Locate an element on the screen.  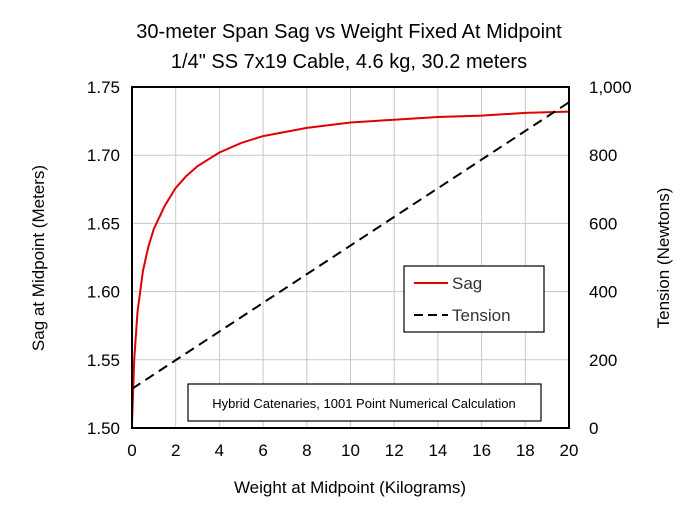
y2-tick-label: 800 is located at coordinates (603, 155).